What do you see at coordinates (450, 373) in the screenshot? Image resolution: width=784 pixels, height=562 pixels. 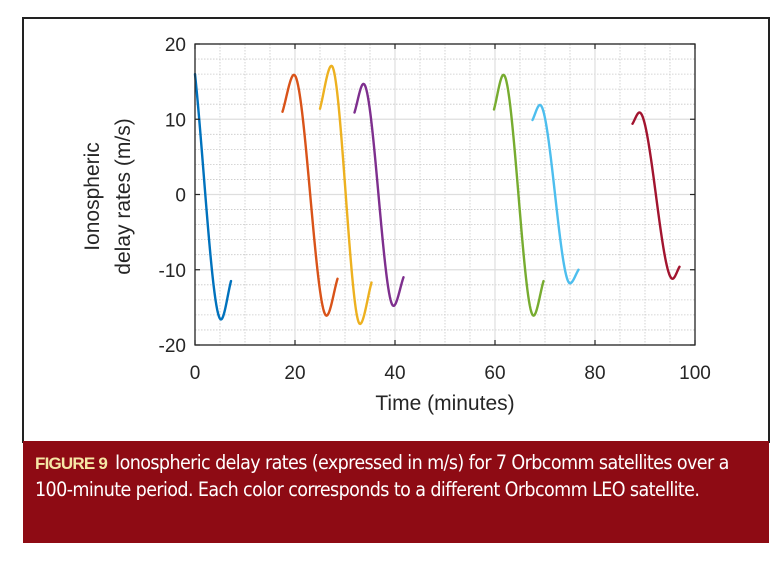 I see `x-tick-labels: 0 20 40 60 80 100` at bounding box center [450, 373].